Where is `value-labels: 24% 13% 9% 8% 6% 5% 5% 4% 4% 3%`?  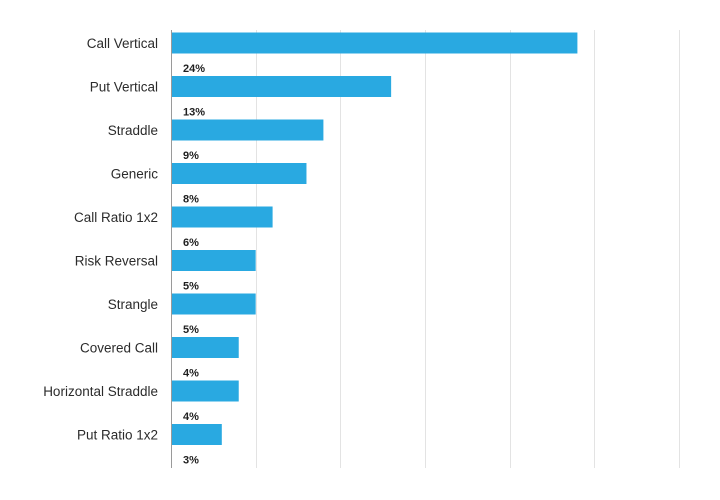 value-labels: 24% 13% 9% 8% 6% 5% 5% 4% 4% 3% is located at coordinates (194, 265).